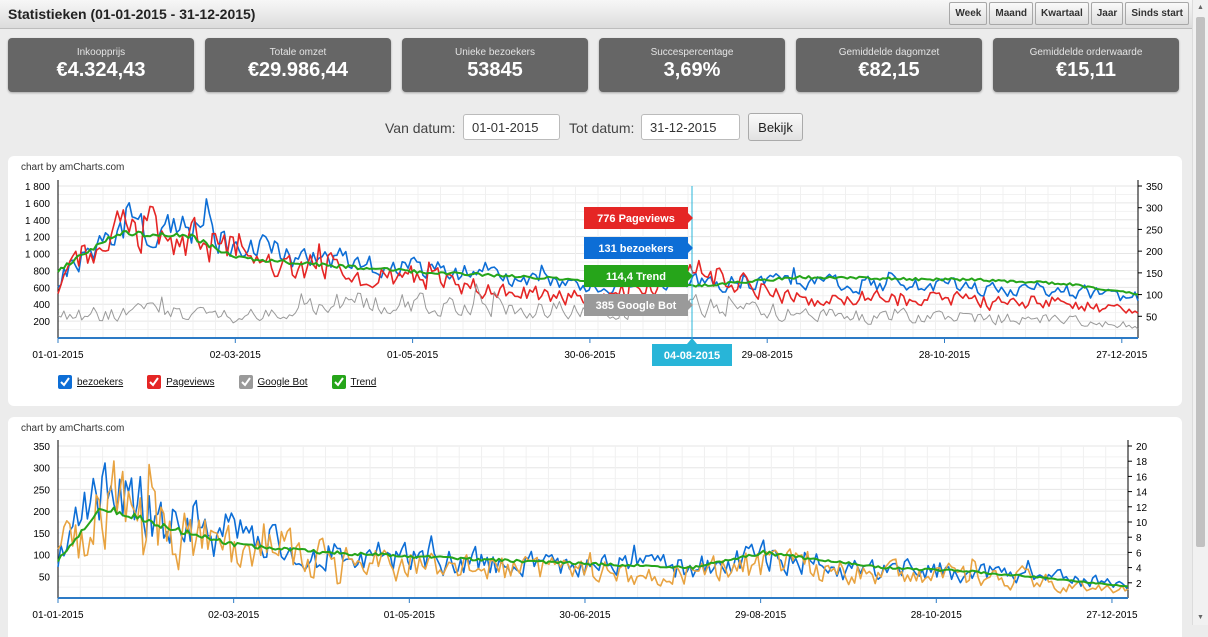 The image size is (1208, 637). Describe the element at coordinates (363, 382) in the screenshot. I see `legend-label: Trend` at that location.